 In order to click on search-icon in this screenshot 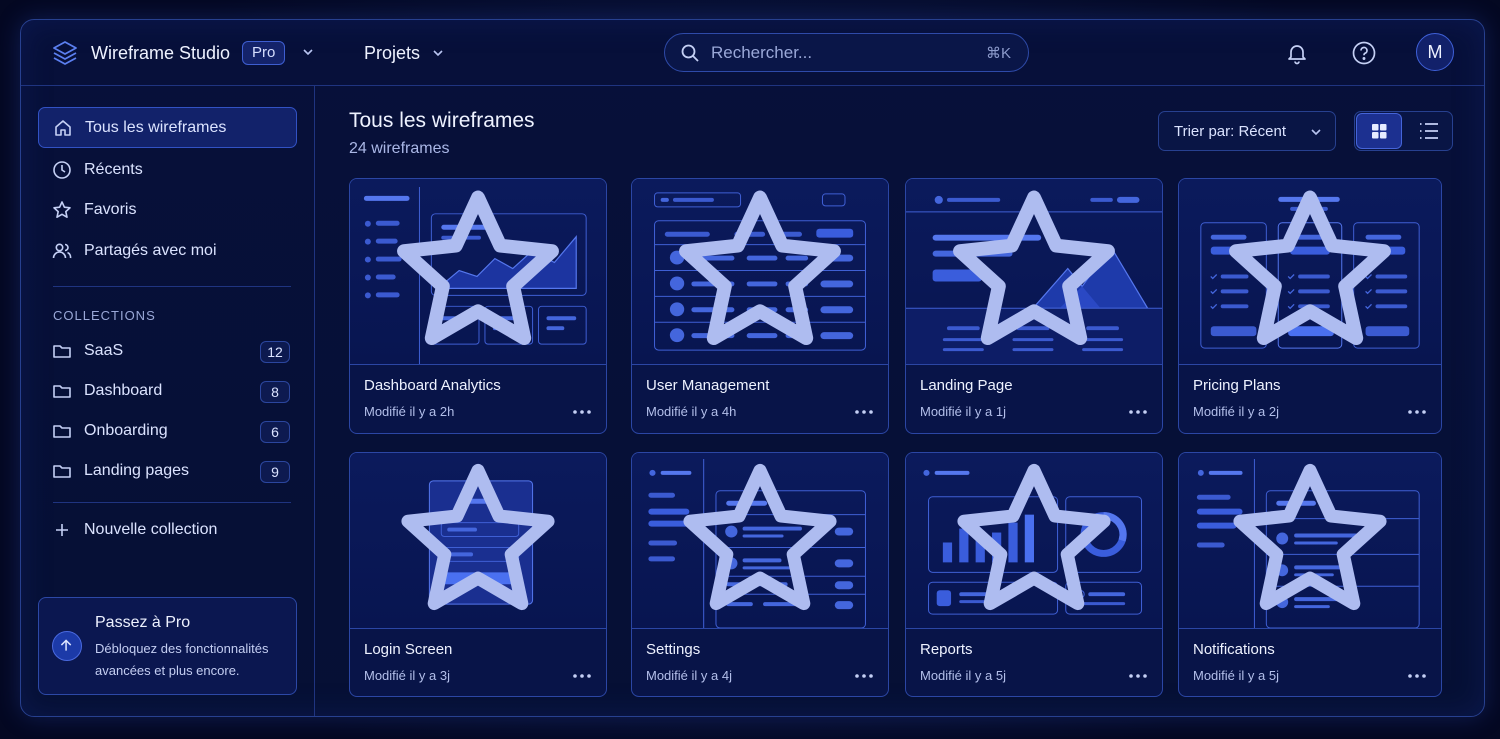, I will do `click(690, 53)`.